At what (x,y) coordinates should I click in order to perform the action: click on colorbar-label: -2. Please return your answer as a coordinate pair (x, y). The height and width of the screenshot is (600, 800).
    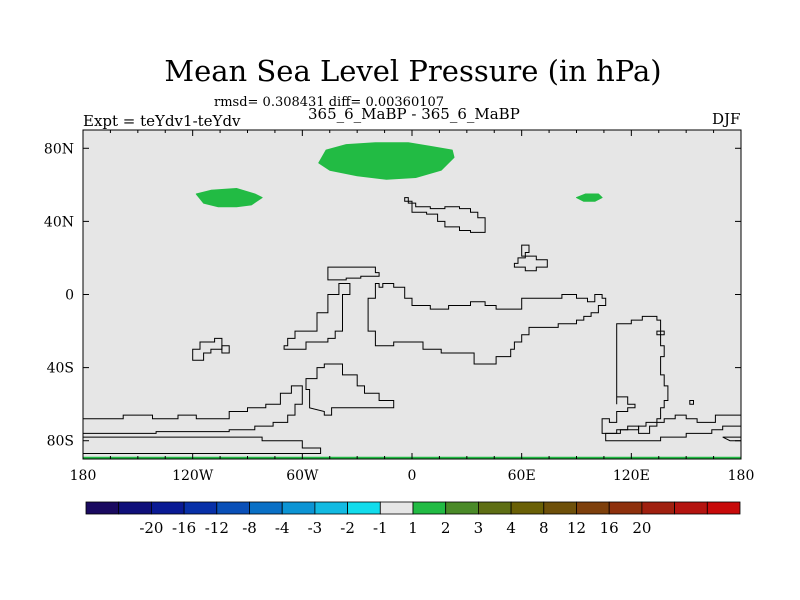
    Looking at the image, I should click on (347, 528).